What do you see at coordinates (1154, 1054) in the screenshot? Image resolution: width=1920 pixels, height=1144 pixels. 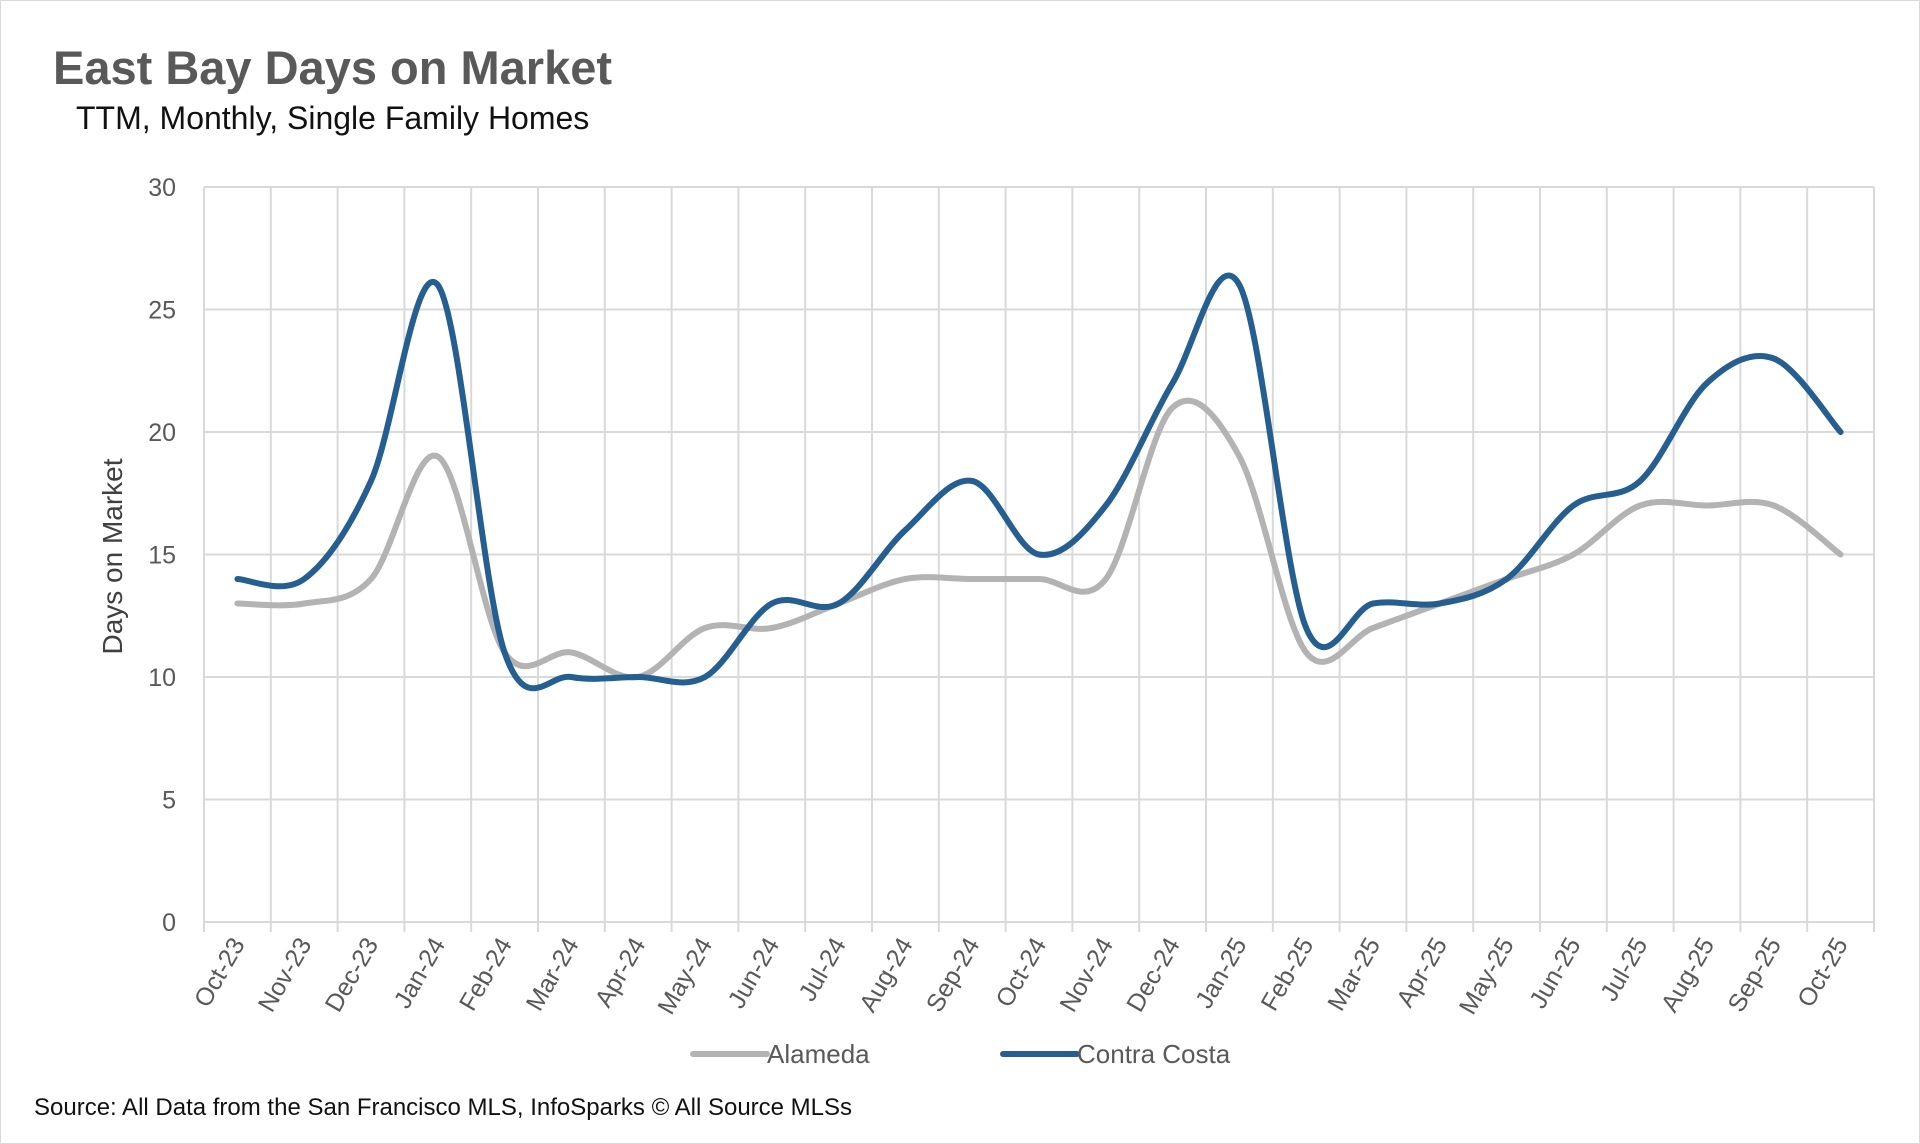 I see `legend-label: Contra Costa` at bounding box center [1154, 1054].